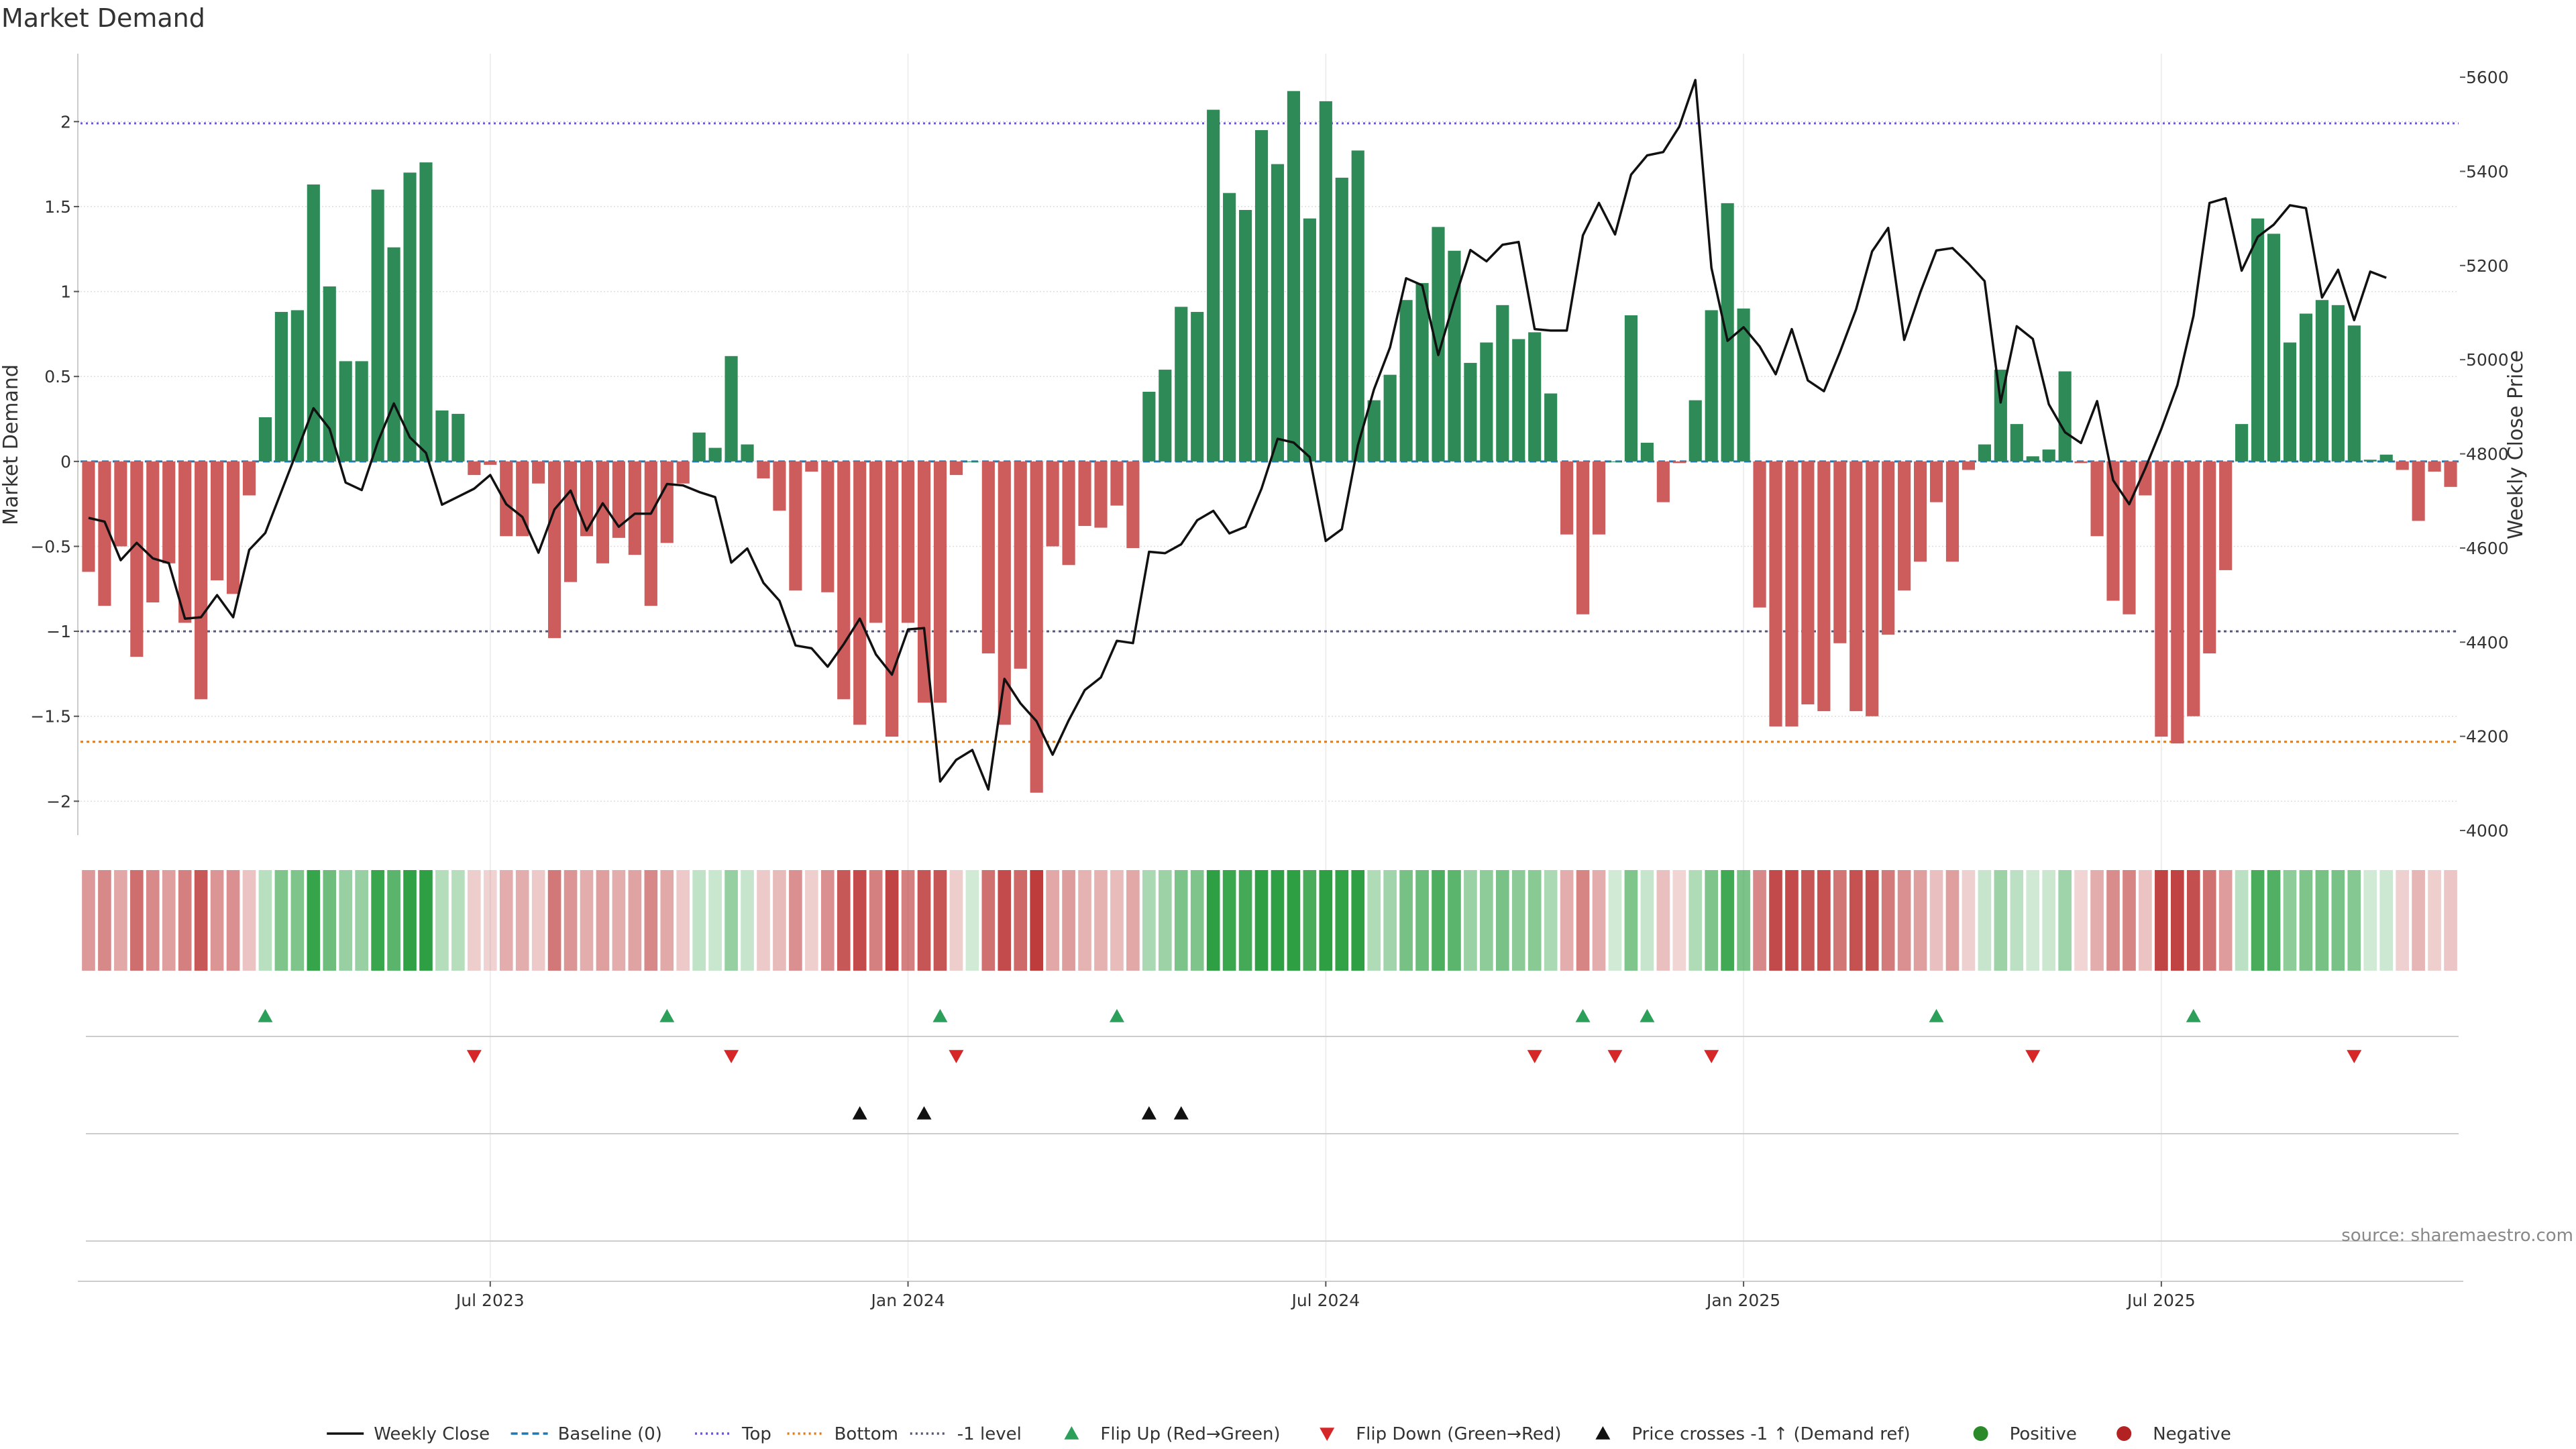 Image resolution: width=2576 pixels, height=1449 pixels. What do you see at coordinates (2161, 1300) in the screenshot?
I see `x-tick-label: Jul 2025` at bounding box center [2161, 1300].